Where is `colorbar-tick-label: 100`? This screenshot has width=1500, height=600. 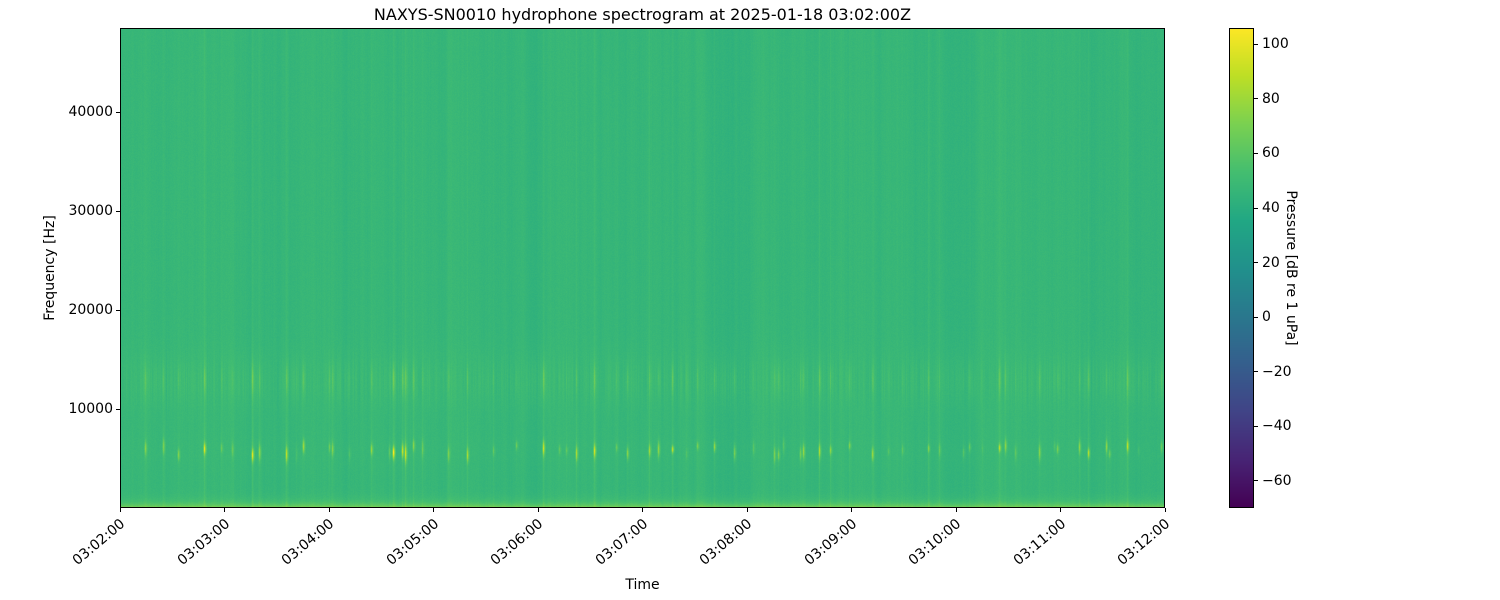 colorbar-tick-label: 100 is located at coordinates (1275, 44).